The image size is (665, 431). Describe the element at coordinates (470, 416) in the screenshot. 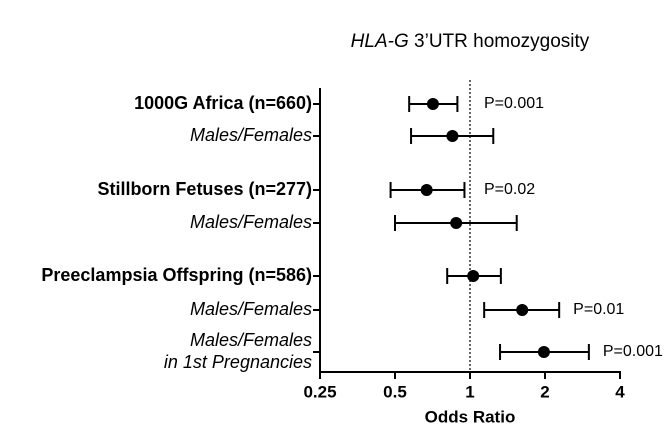

I see `x-axis-label: Odds Ratio` at that location.